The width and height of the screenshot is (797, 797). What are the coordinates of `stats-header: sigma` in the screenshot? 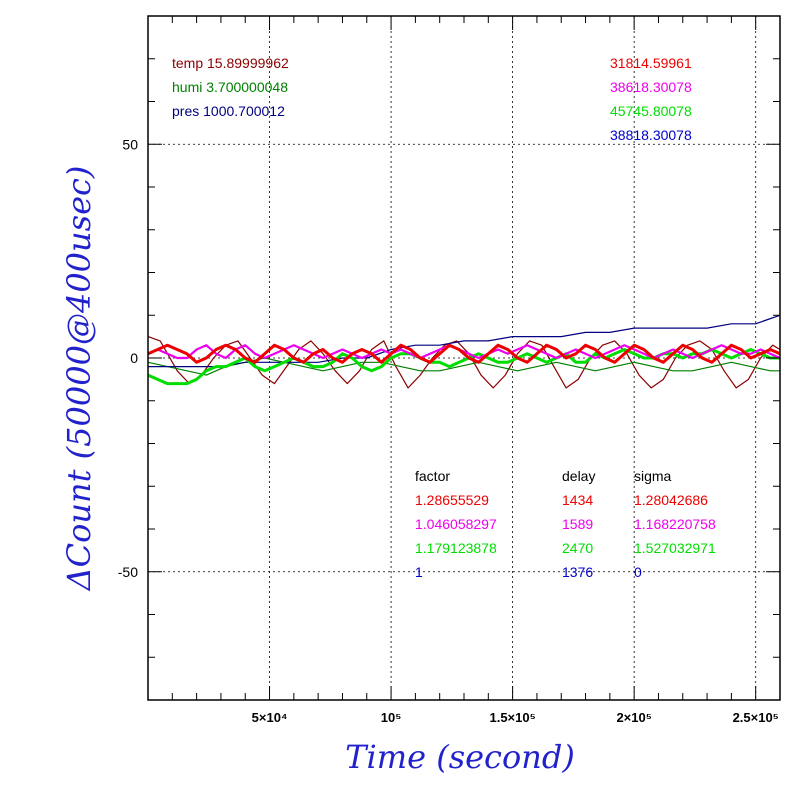 It's located at (653, 476).